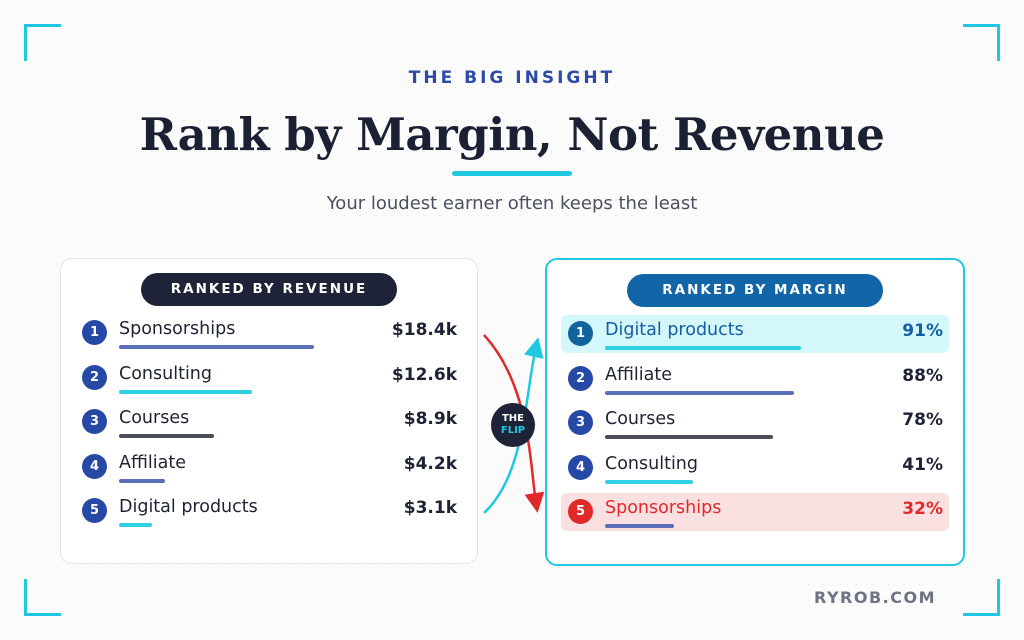  What do you see at coordinates (981, 42) in the screenshot?
I see `corner-bracket-top-right` at bounding box center [981, 42].